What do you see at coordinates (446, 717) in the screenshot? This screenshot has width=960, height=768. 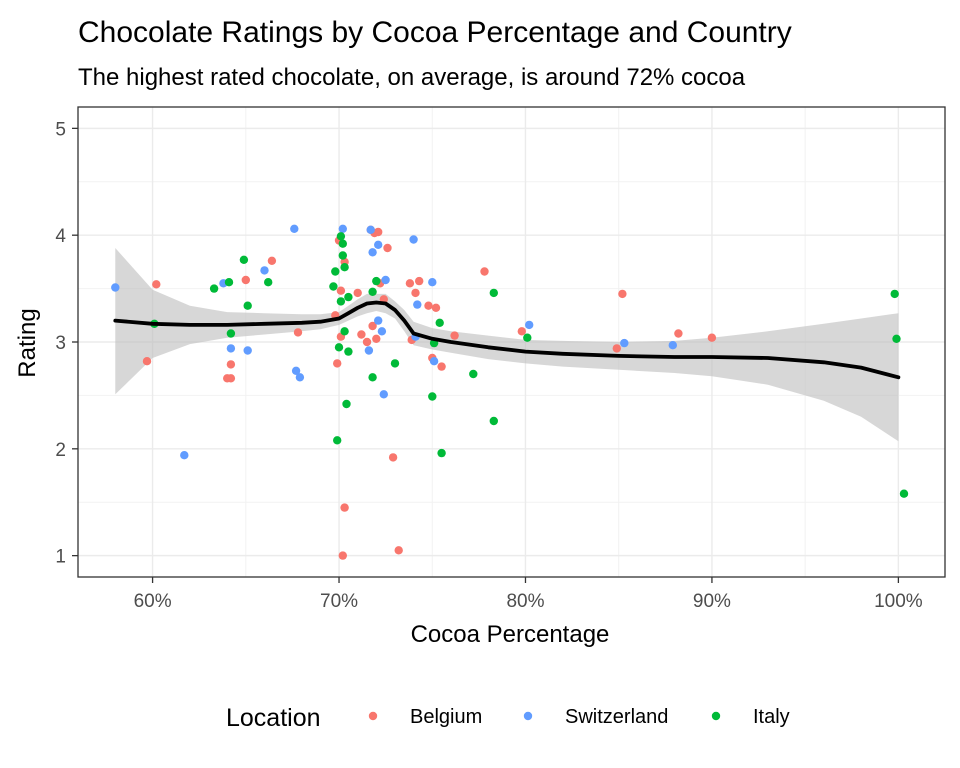 I see `legend-label-belgium: Belgium` at bounding box center [446, 717].